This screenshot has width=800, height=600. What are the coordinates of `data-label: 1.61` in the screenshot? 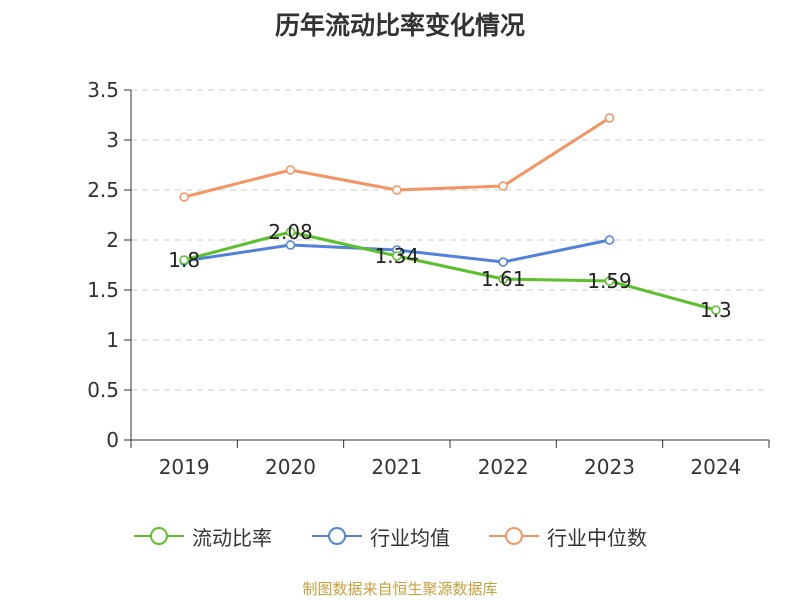 It's located at (503, 279).